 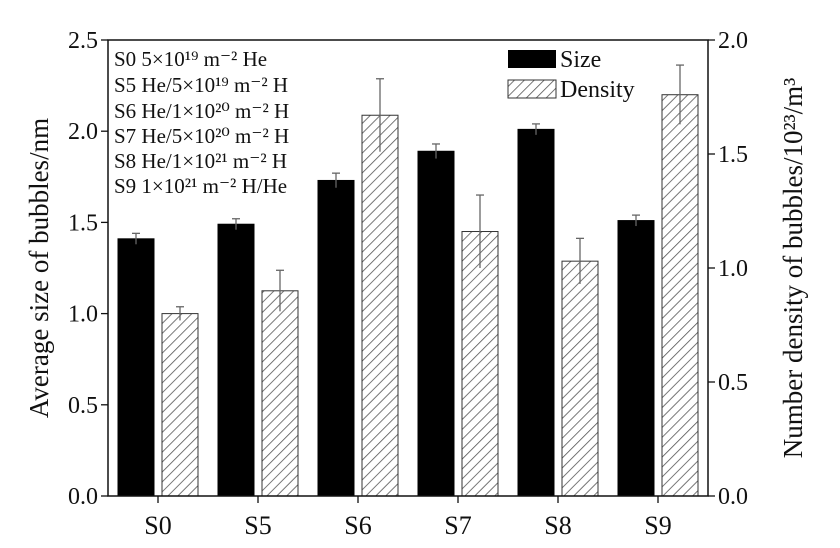 I want to click on y2-tick-label-0.0: 0.0, so click(x=733, y=497).